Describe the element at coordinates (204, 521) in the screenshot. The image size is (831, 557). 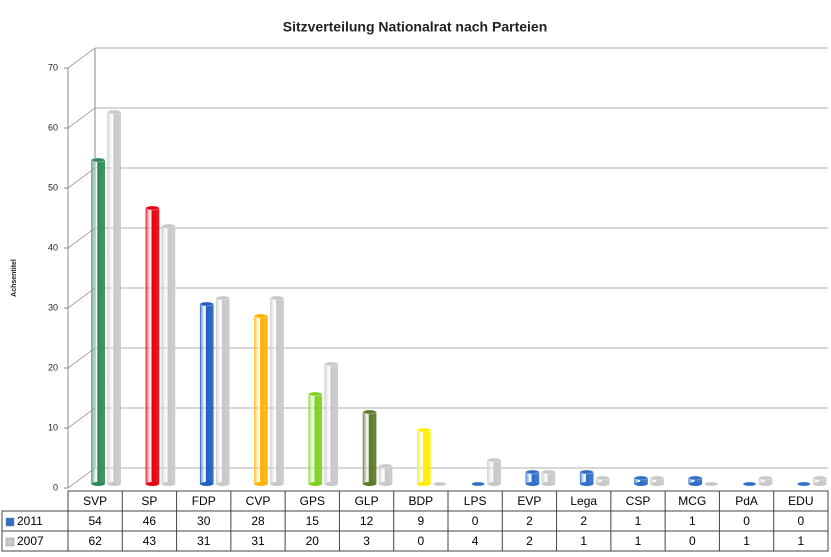
I see `table-value: 30` at that location.